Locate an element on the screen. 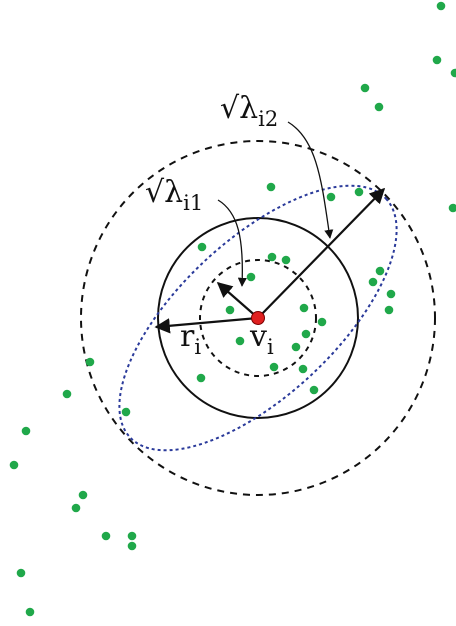  label-v-i: vi is located at coordinates (261, 339).